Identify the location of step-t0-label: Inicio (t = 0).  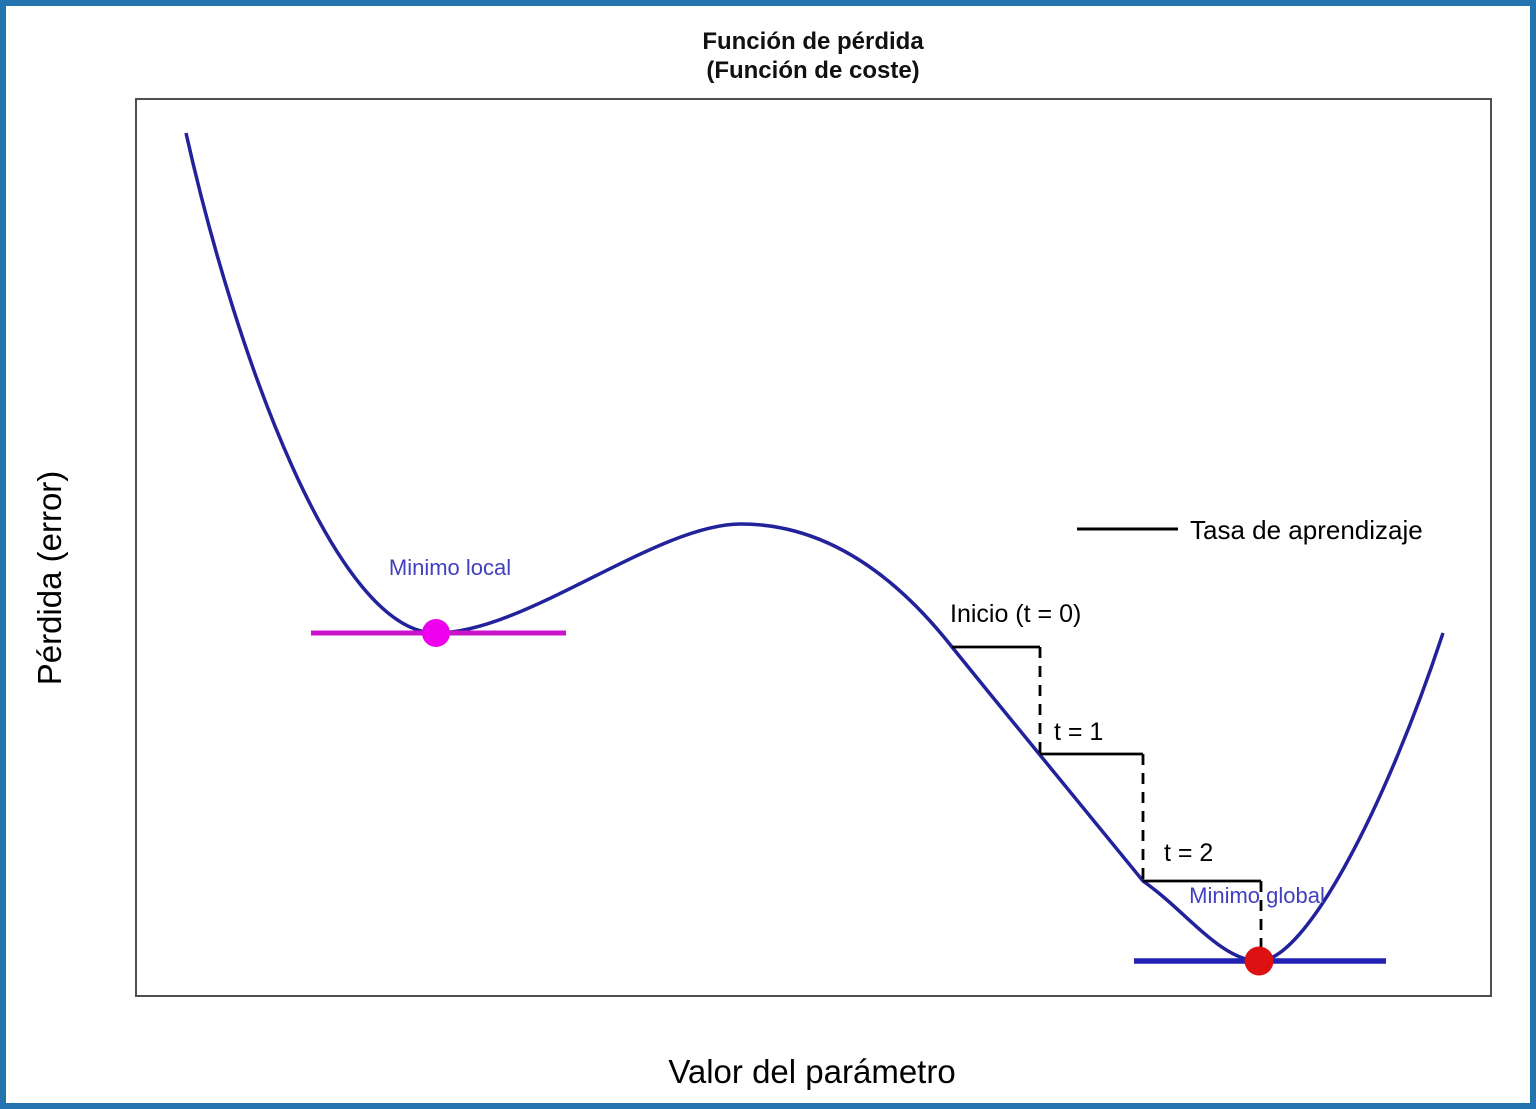
(1016, 614).